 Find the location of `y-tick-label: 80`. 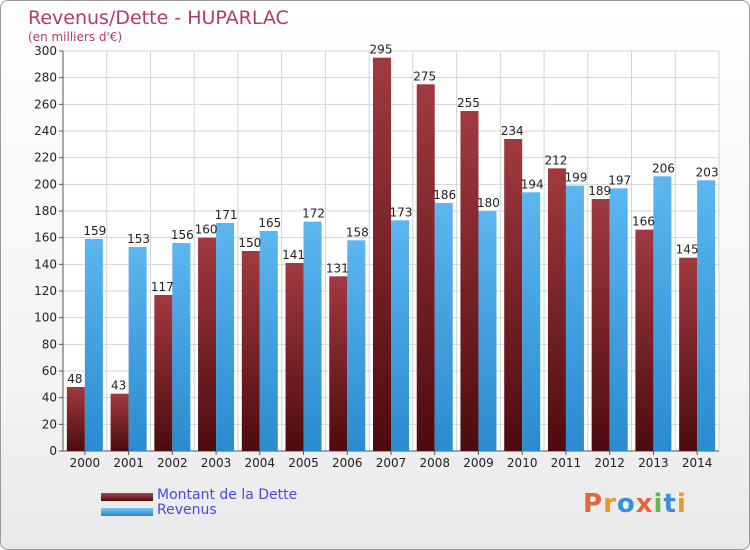

y-tick-label: 80 is located at coordinates (49, 344).